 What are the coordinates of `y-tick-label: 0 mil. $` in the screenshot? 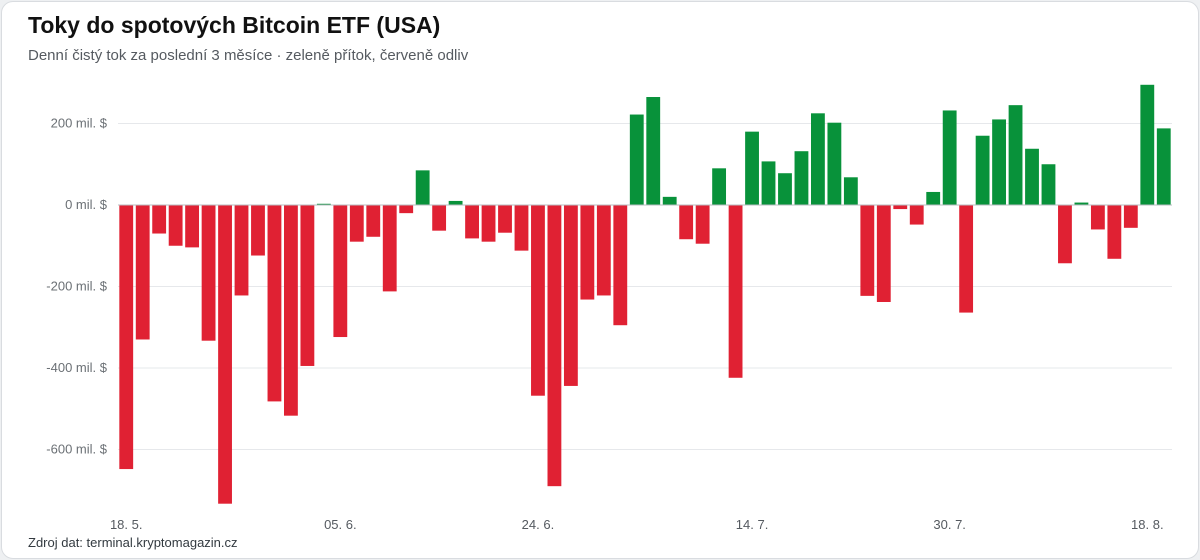 It's located at (86, 204).